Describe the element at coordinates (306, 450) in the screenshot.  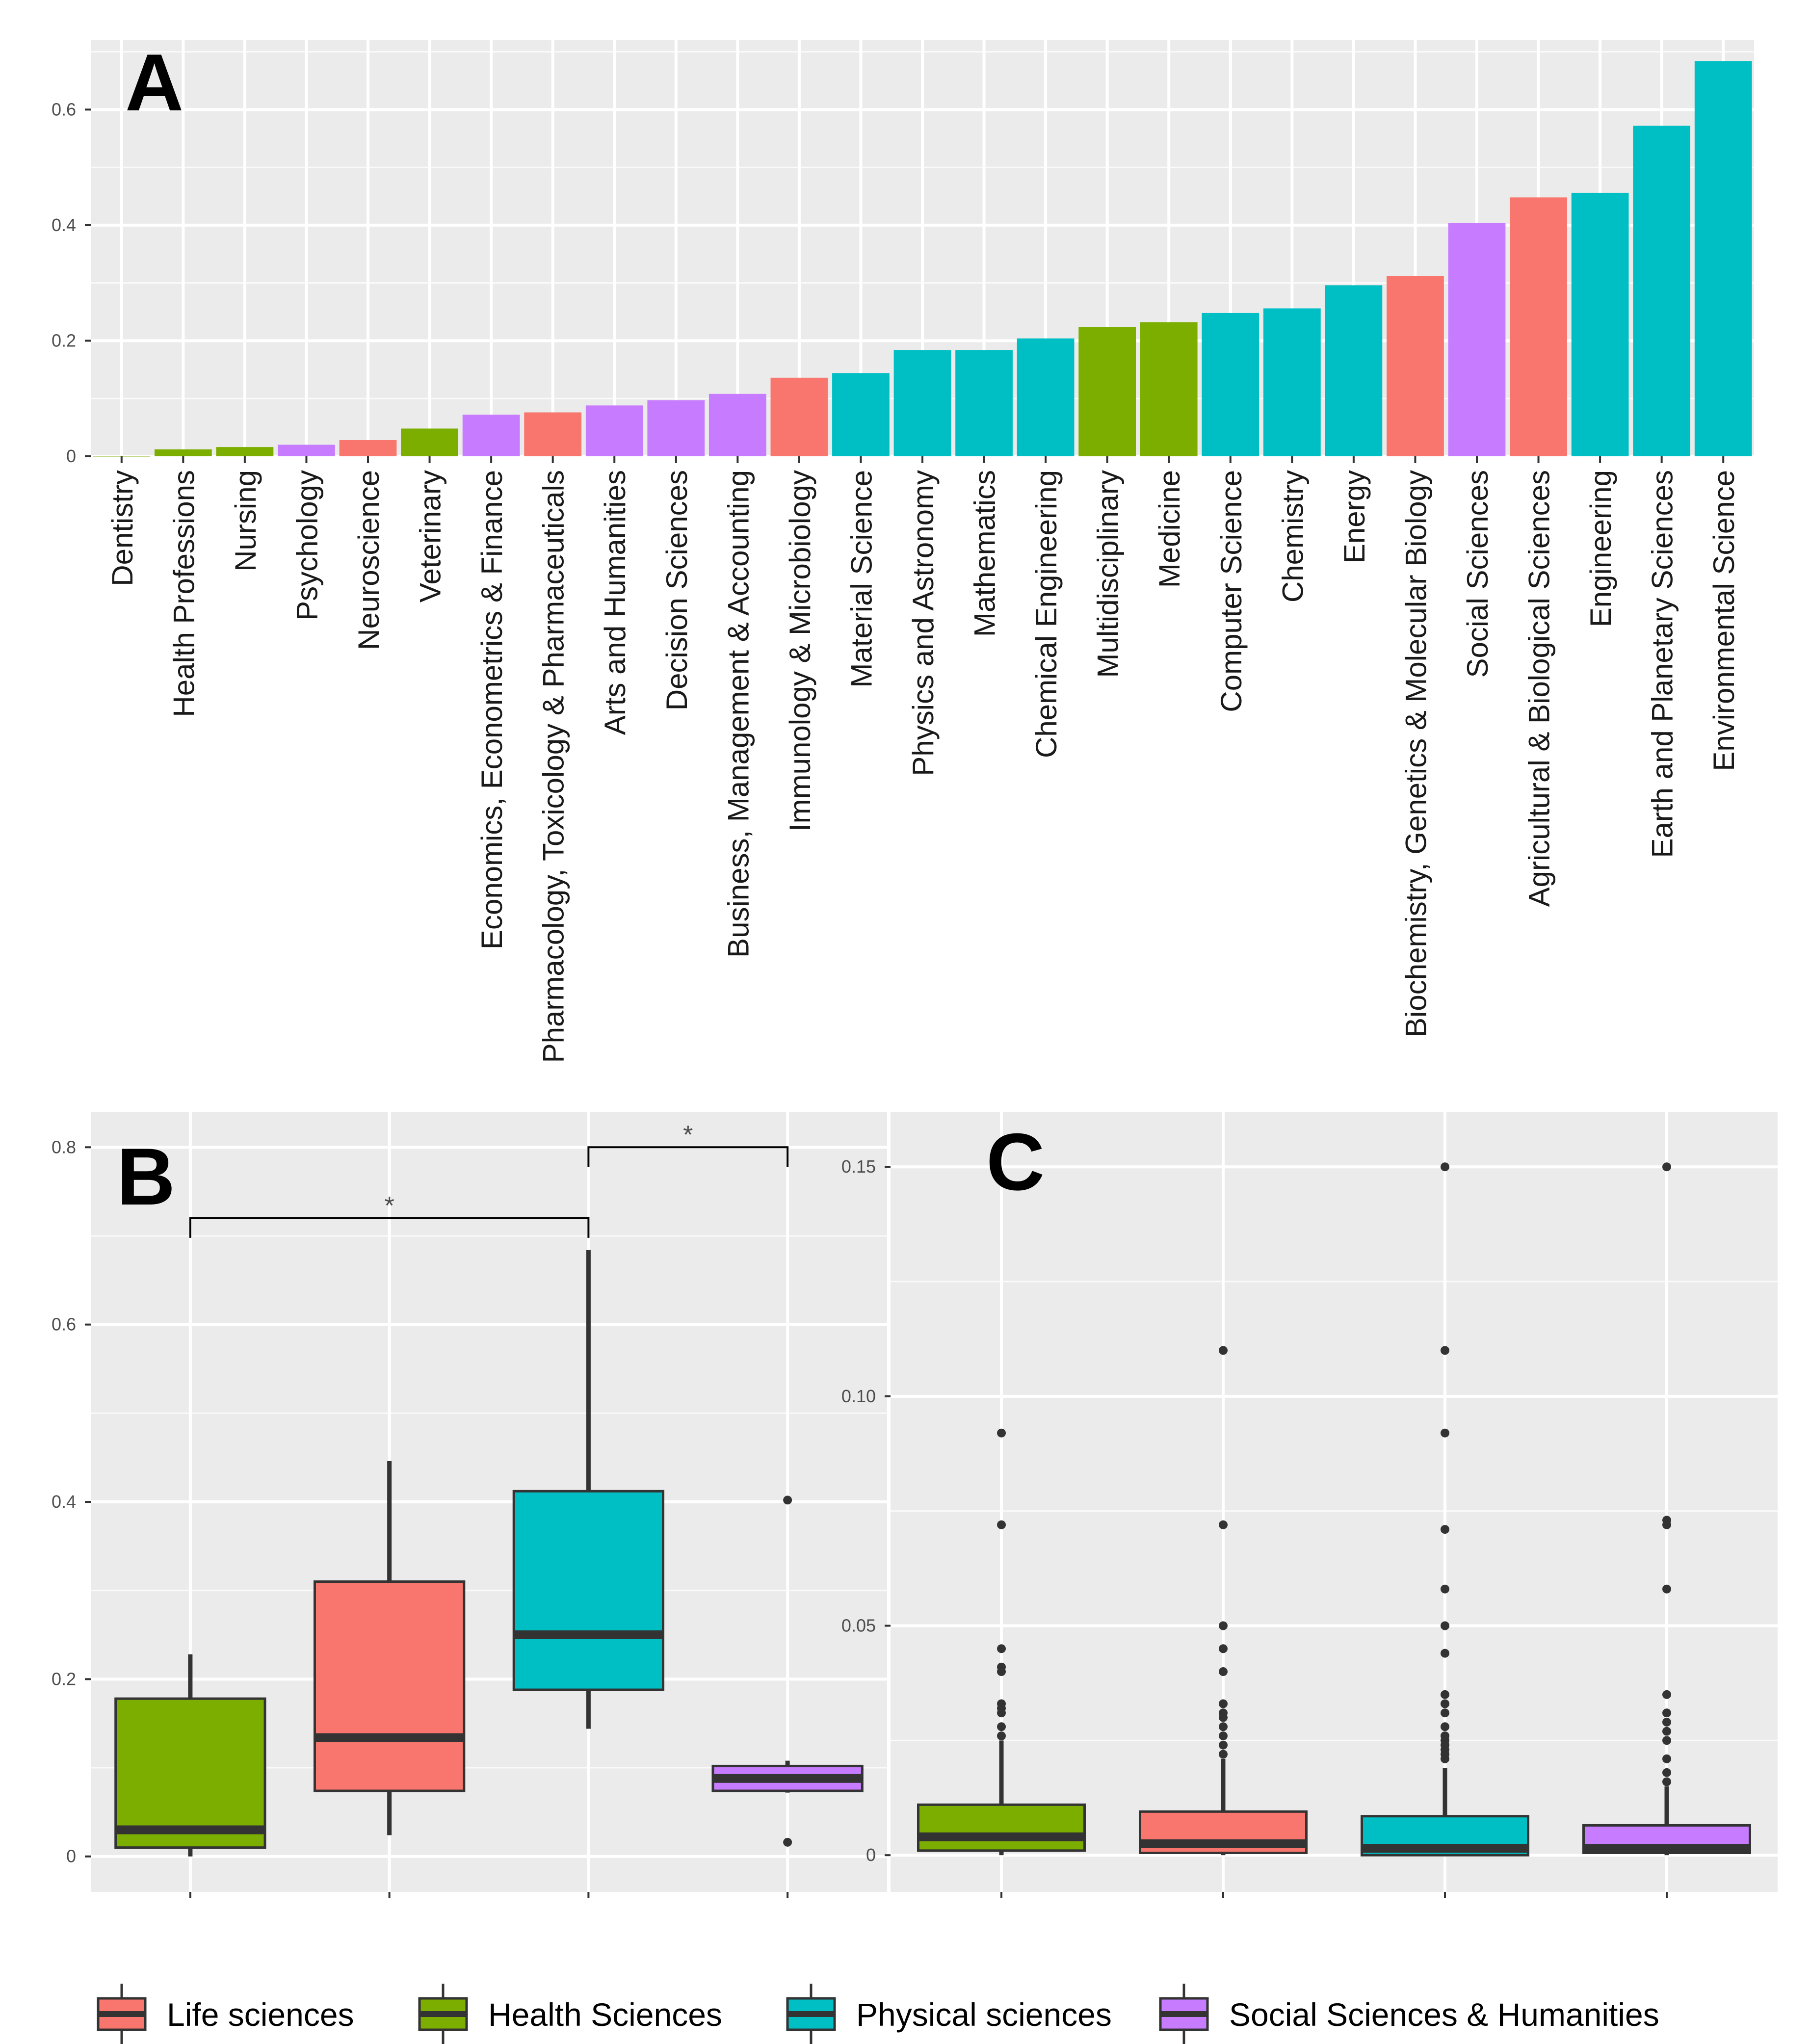
I see `bar-psychology` at that location.